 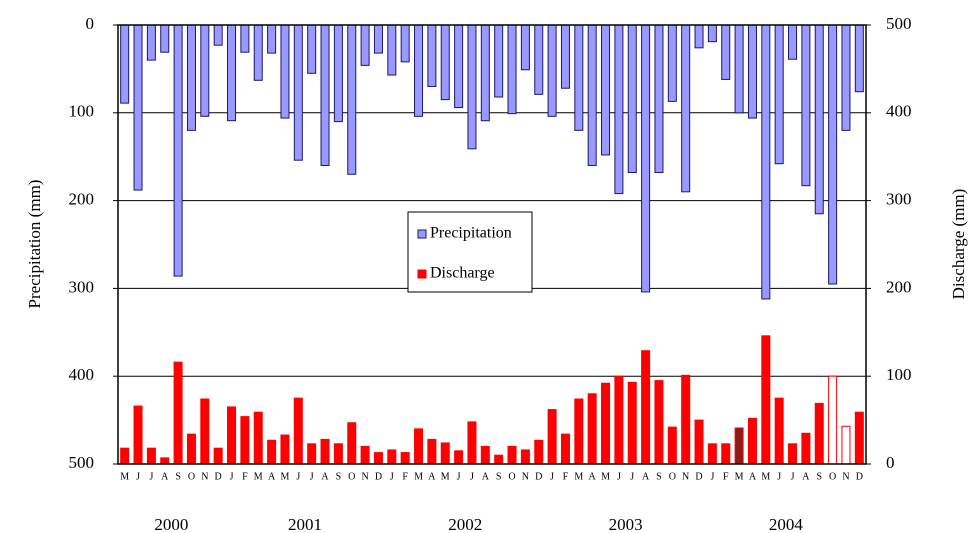 What do you see at coordinates (82, 462) in the screenshot?
I see `y-tick-label: 500` at bounding box center [82, 462].